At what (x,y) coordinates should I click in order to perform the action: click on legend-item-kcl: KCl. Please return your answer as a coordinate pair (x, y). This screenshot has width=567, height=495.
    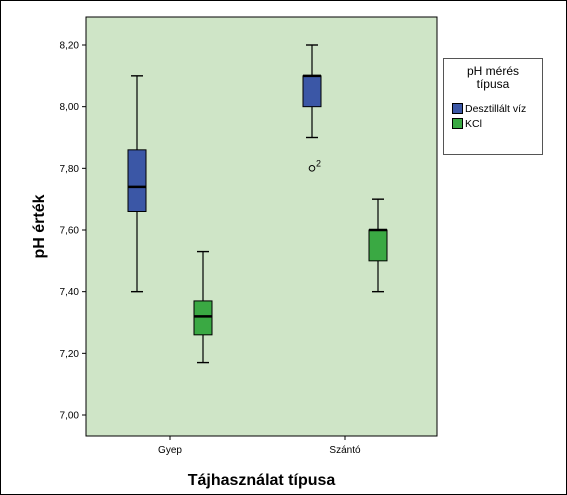
    Looking at the image, I should click on (467, 123).